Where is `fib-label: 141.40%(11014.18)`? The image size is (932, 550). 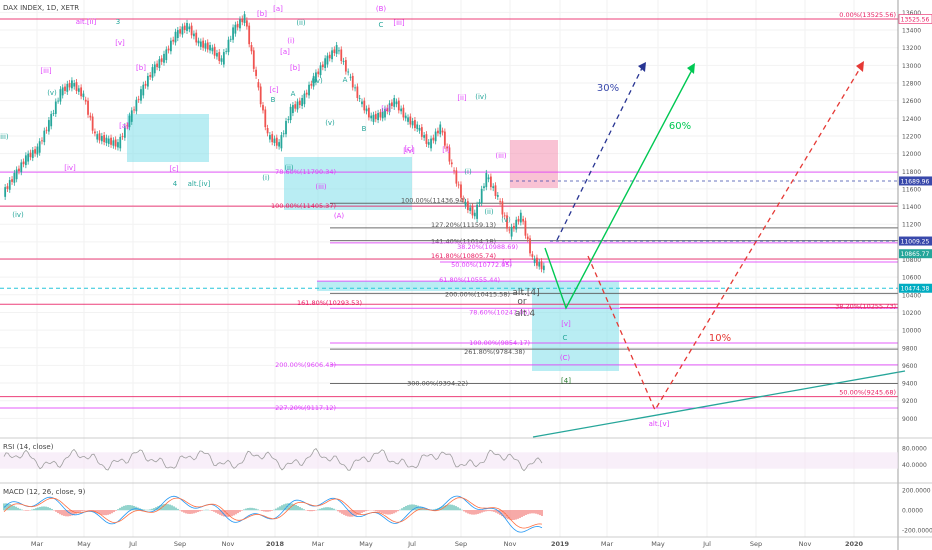
fib-label: 141.40%(11014.18) is located at coordinates (463, 242).